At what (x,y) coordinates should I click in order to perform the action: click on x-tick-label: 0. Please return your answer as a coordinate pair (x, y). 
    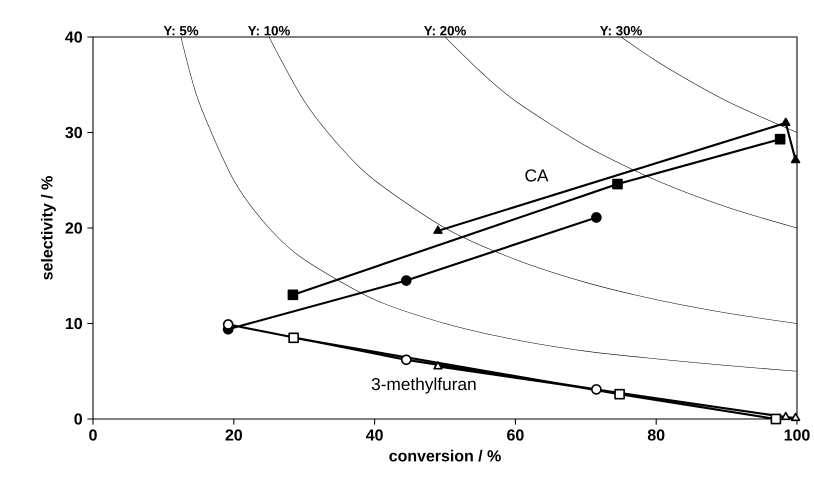
    Looking at the image, I should click on (93, 435).